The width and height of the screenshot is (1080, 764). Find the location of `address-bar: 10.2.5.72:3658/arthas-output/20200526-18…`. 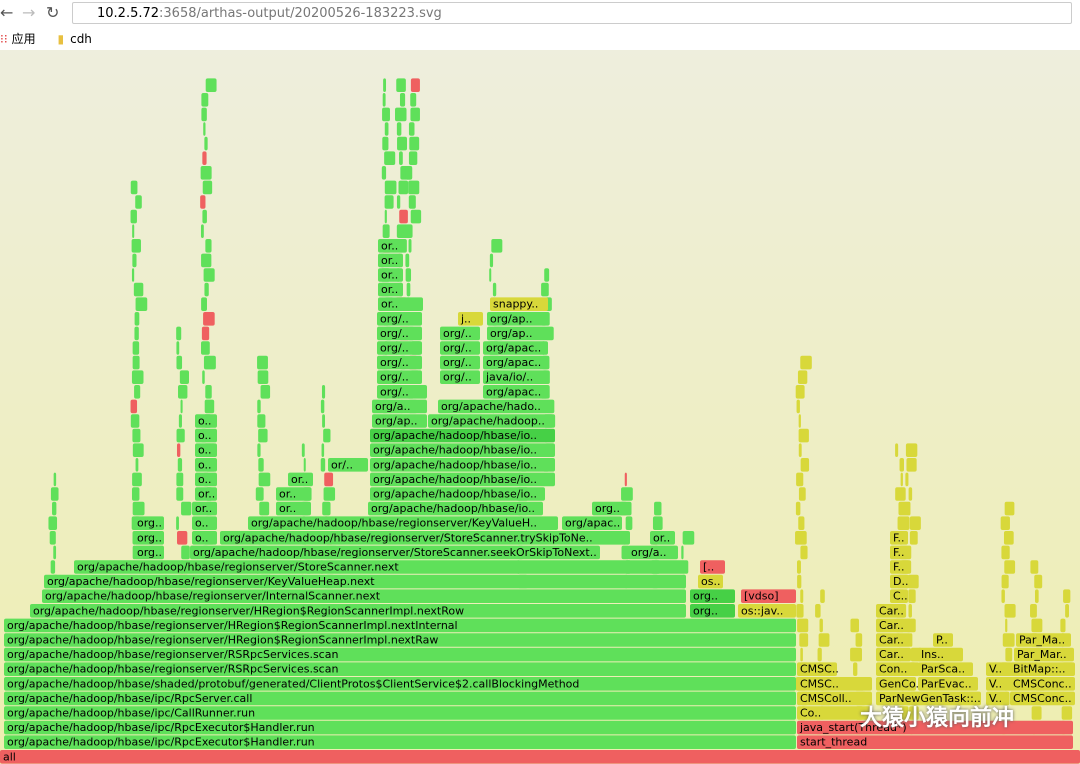

address-bar: 10.2.5.72:3658/arthas-output/20200526-18… is located at coordinates (572, 13).